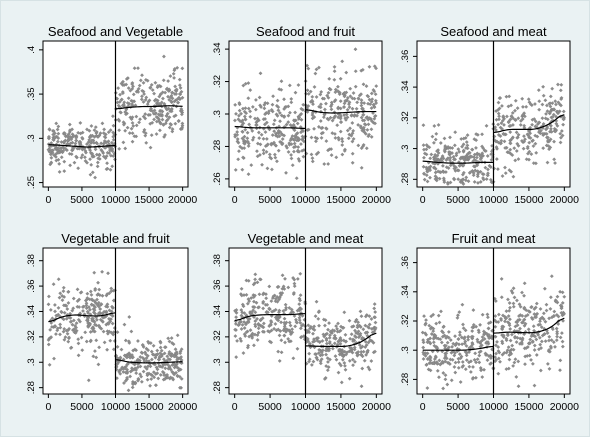 The height and width of the screenshot is (438, 590). Describe the element at coordinates (31, 93) in the screenshot. I see `y-tick-label: .35` at that location.